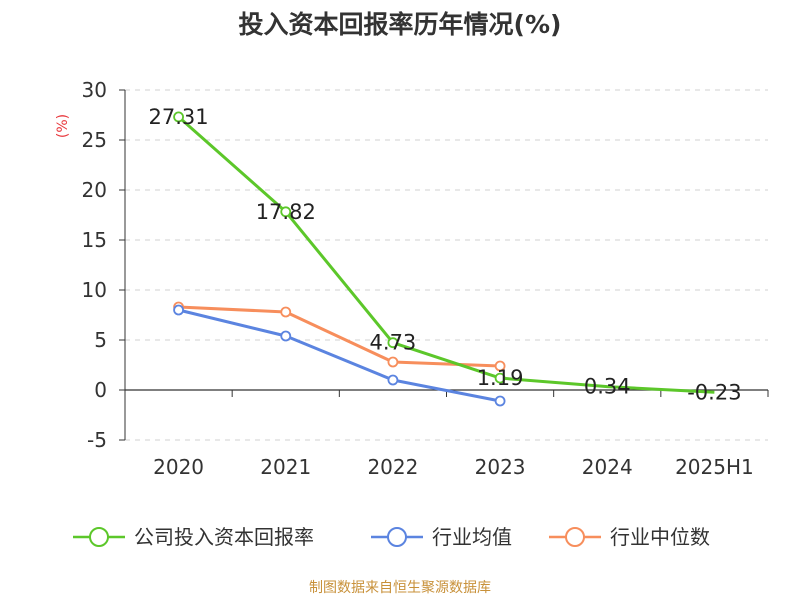 The height and width of the screenshot is (600, 800). I want to click on x-tick-label: 2022, so click(392, 467).